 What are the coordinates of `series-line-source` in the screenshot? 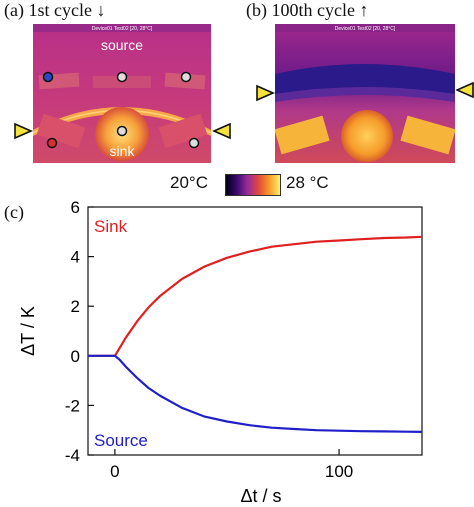 It's located at (255, 393).